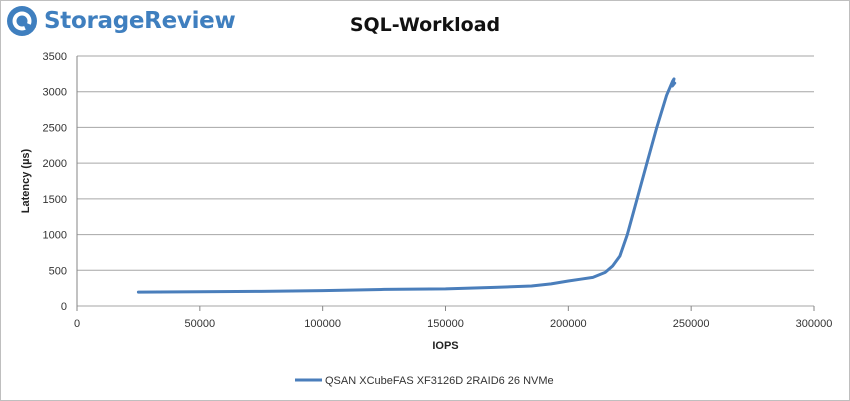 This screenshot has height=401, width=850. Describe the element at coordinates (200, 324) in the screenshot. I see `x-tick-label: 50000` at that location.